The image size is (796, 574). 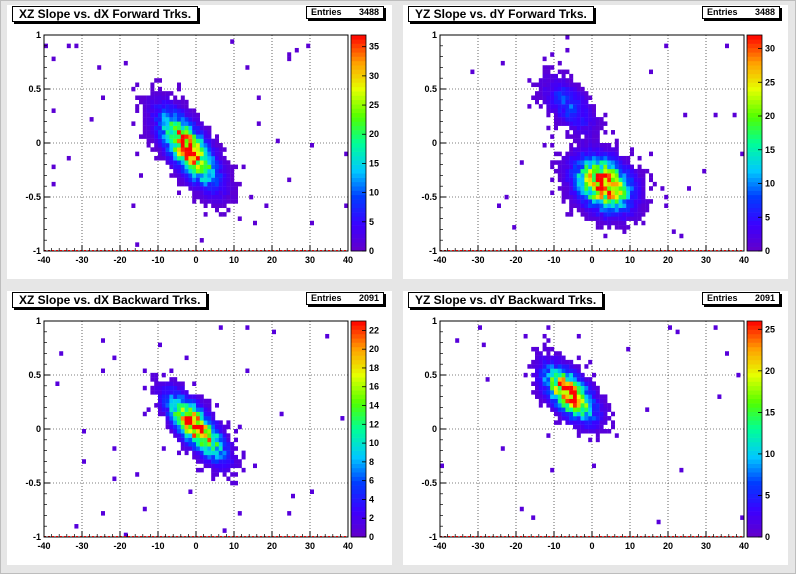 What do you see at coordinates (37, 251) in the screenshot?
I see `y-tick-label: -1` at bounding box center [37, 251].